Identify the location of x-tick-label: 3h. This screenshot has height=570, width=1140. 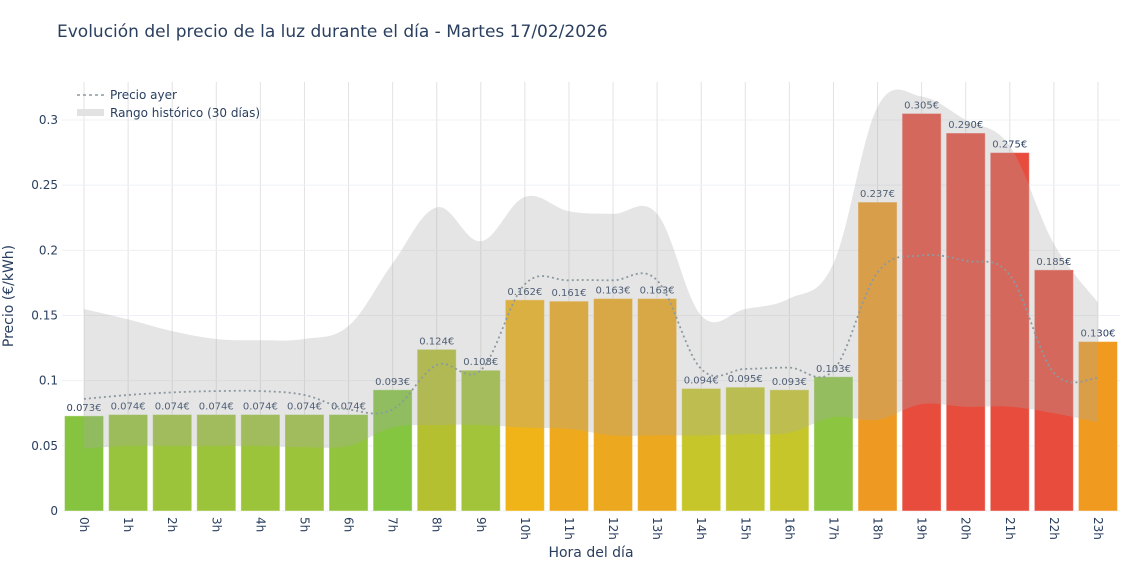
(216, 524).